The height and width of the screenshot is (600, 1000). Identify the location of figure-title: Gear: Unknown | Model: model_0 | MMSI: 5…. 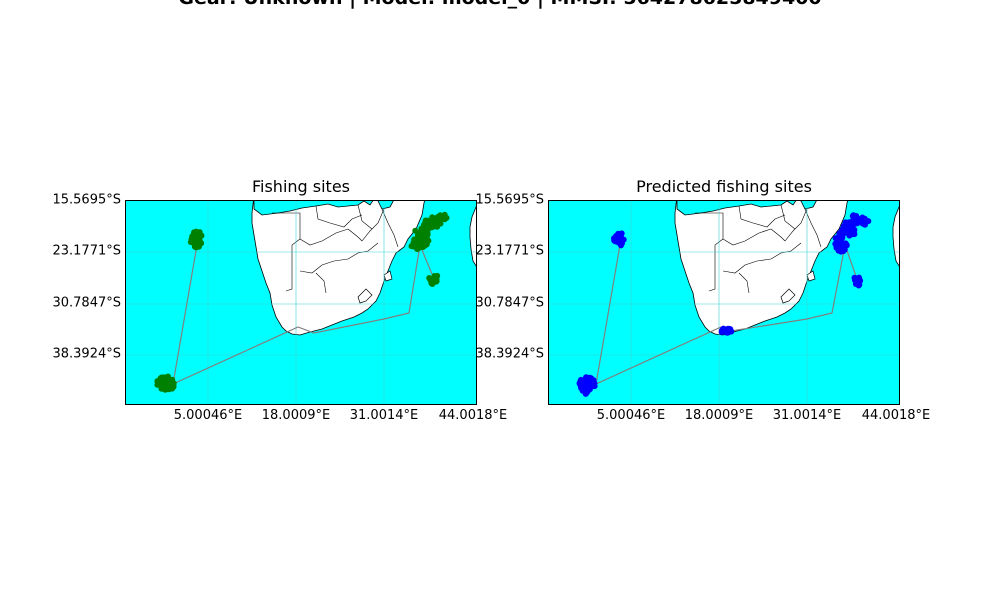
(500, 4).